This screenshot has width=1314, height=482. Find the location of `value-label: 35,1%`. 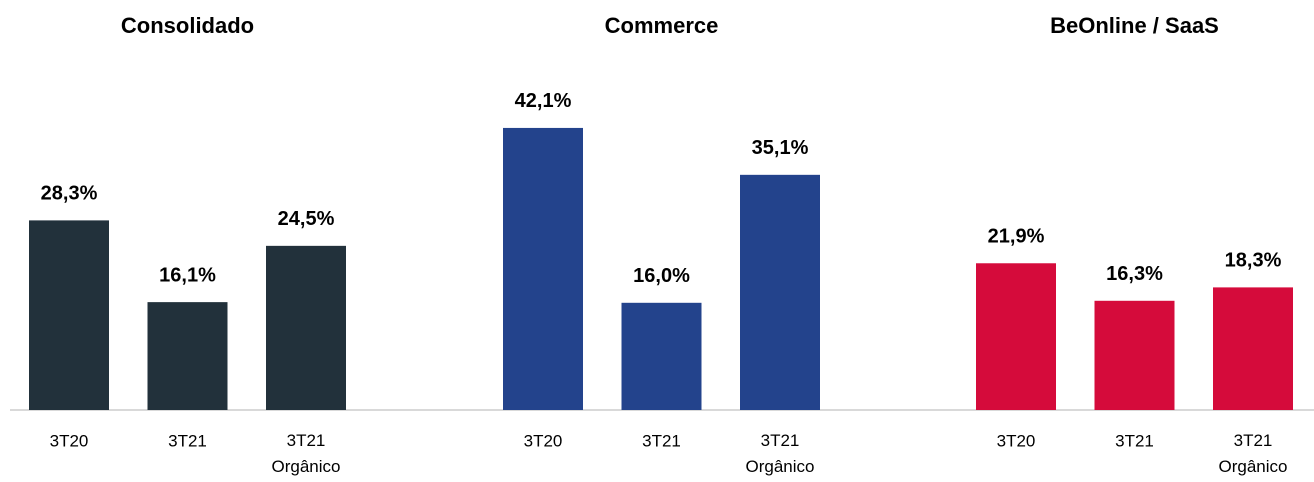

value-label: 35,1% is located at coordinates (780, 148).